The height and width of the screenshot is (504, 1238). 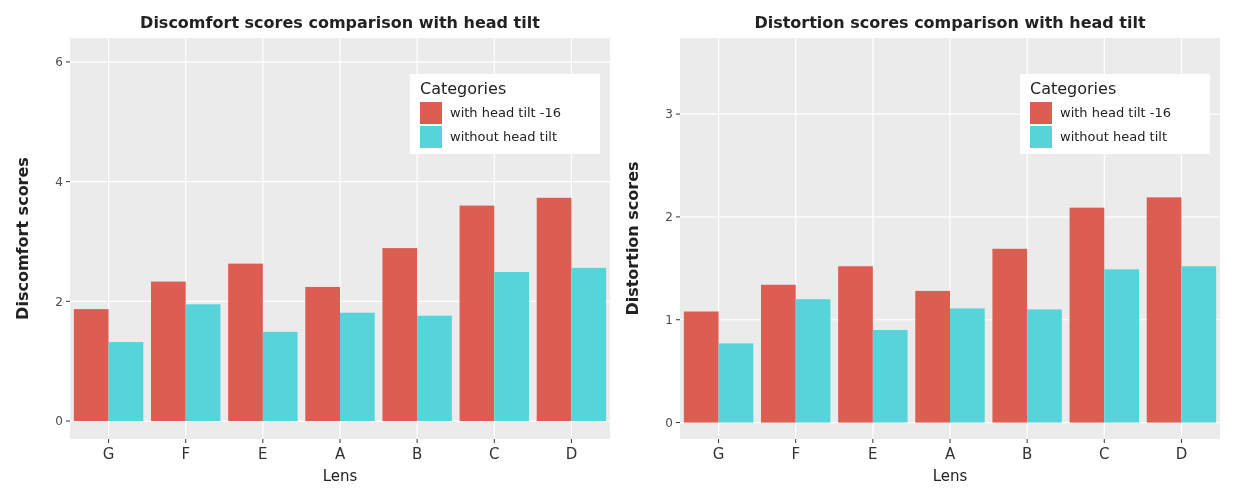 What do you see at coordinates (22, 238) in the screenshot?
I see `y-axis-title: Discomfort scores` at bounding box center [22, 238].